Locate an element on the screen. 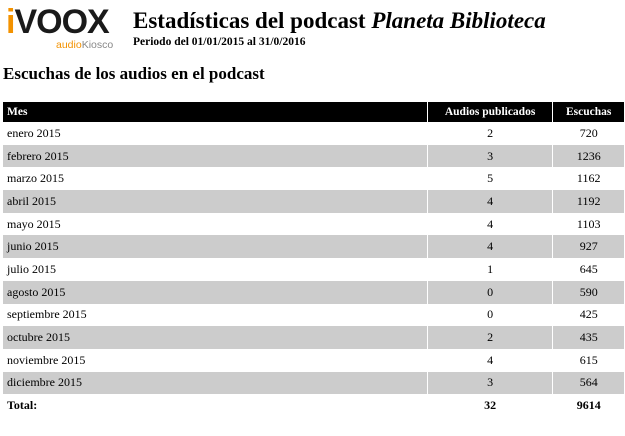 The height and width of the screenshot is (436, 625). cell-mes: junio 2015 is located at coordinates (215, 247).